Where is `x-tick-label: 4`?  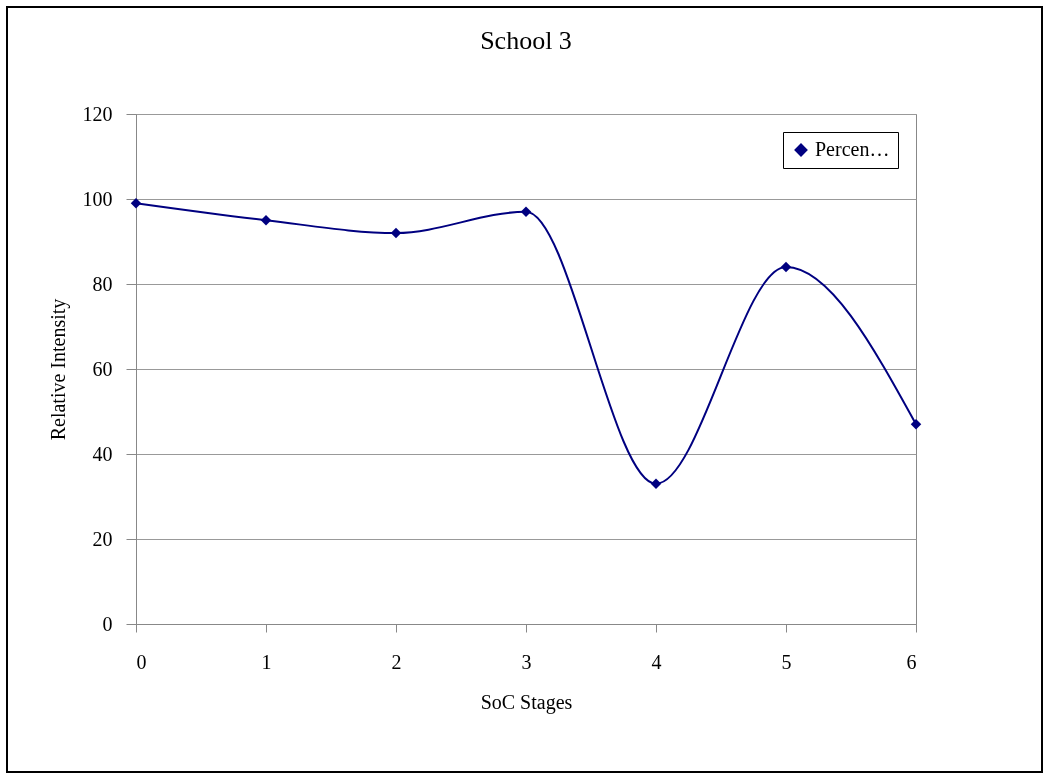
x-tick-label: 4 is located at coordinates (656, 661).